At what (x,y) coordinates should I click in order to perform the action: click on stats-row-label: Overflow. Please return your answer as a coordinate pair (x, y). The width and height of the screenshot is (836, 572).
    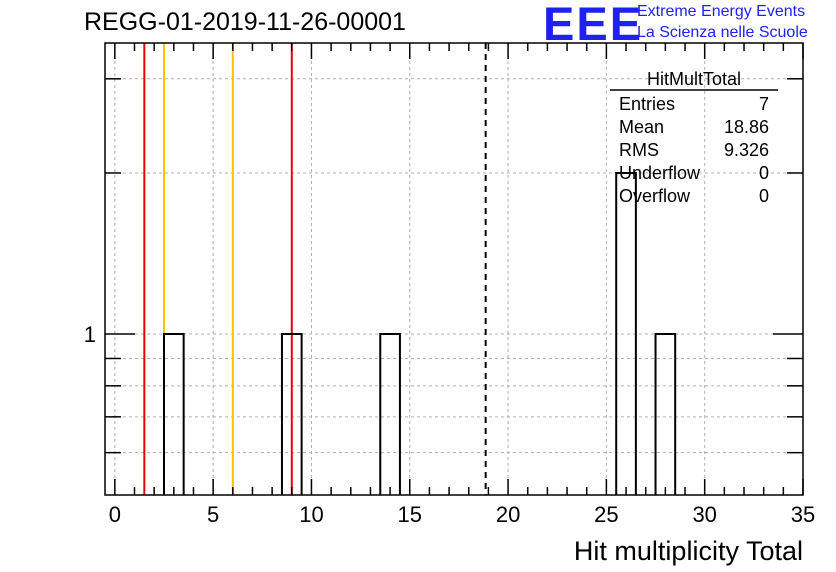
    Looking at the image, I should click on (655, 196).